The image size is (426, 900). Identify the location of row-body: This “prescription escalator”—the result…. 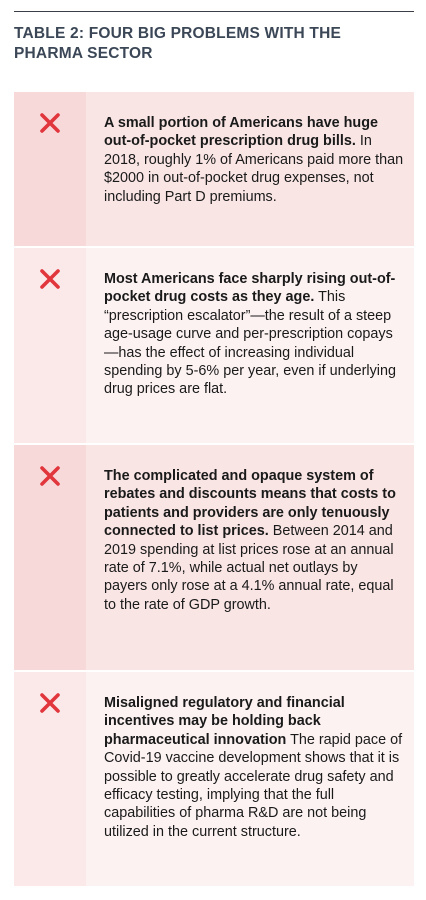
(250, 343).